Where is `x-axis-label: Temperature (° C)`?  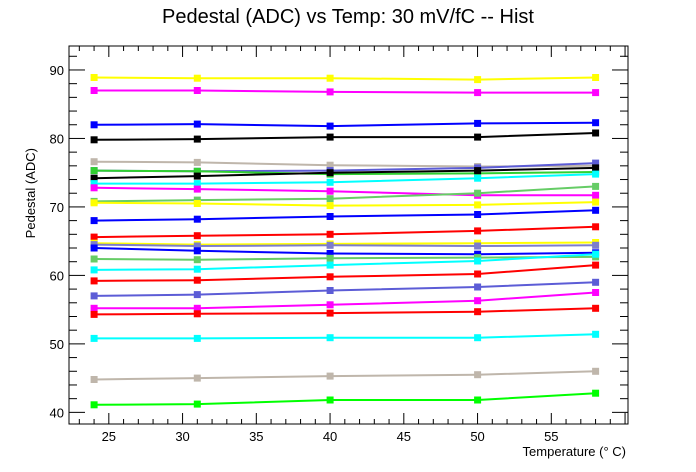 x-axis-label: Temperature (° C) is located at coordinates (574, 451).